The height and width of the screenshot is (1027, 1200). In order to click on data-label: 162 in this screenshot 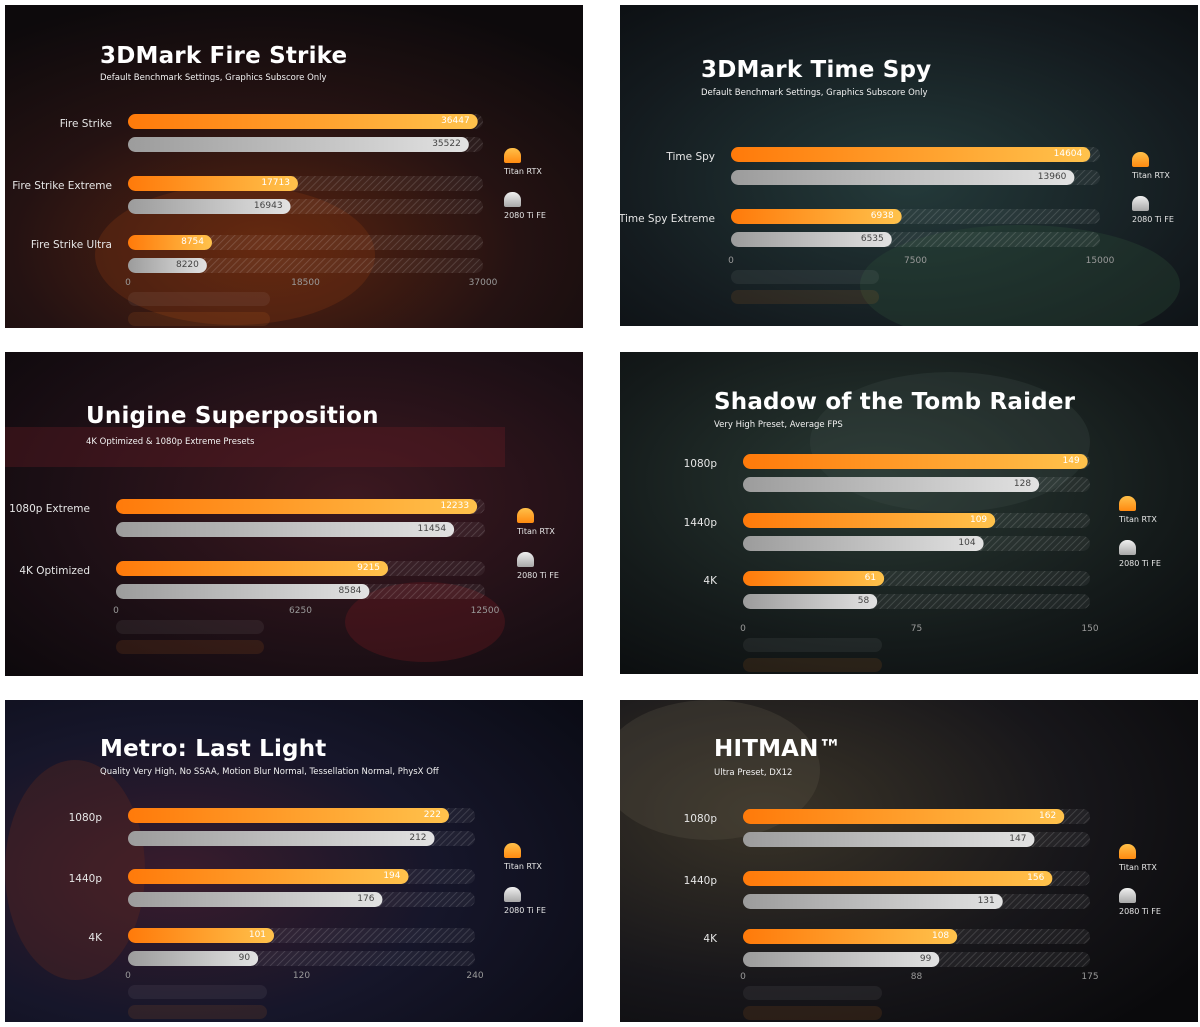, I will do `click(1048, 816)`.